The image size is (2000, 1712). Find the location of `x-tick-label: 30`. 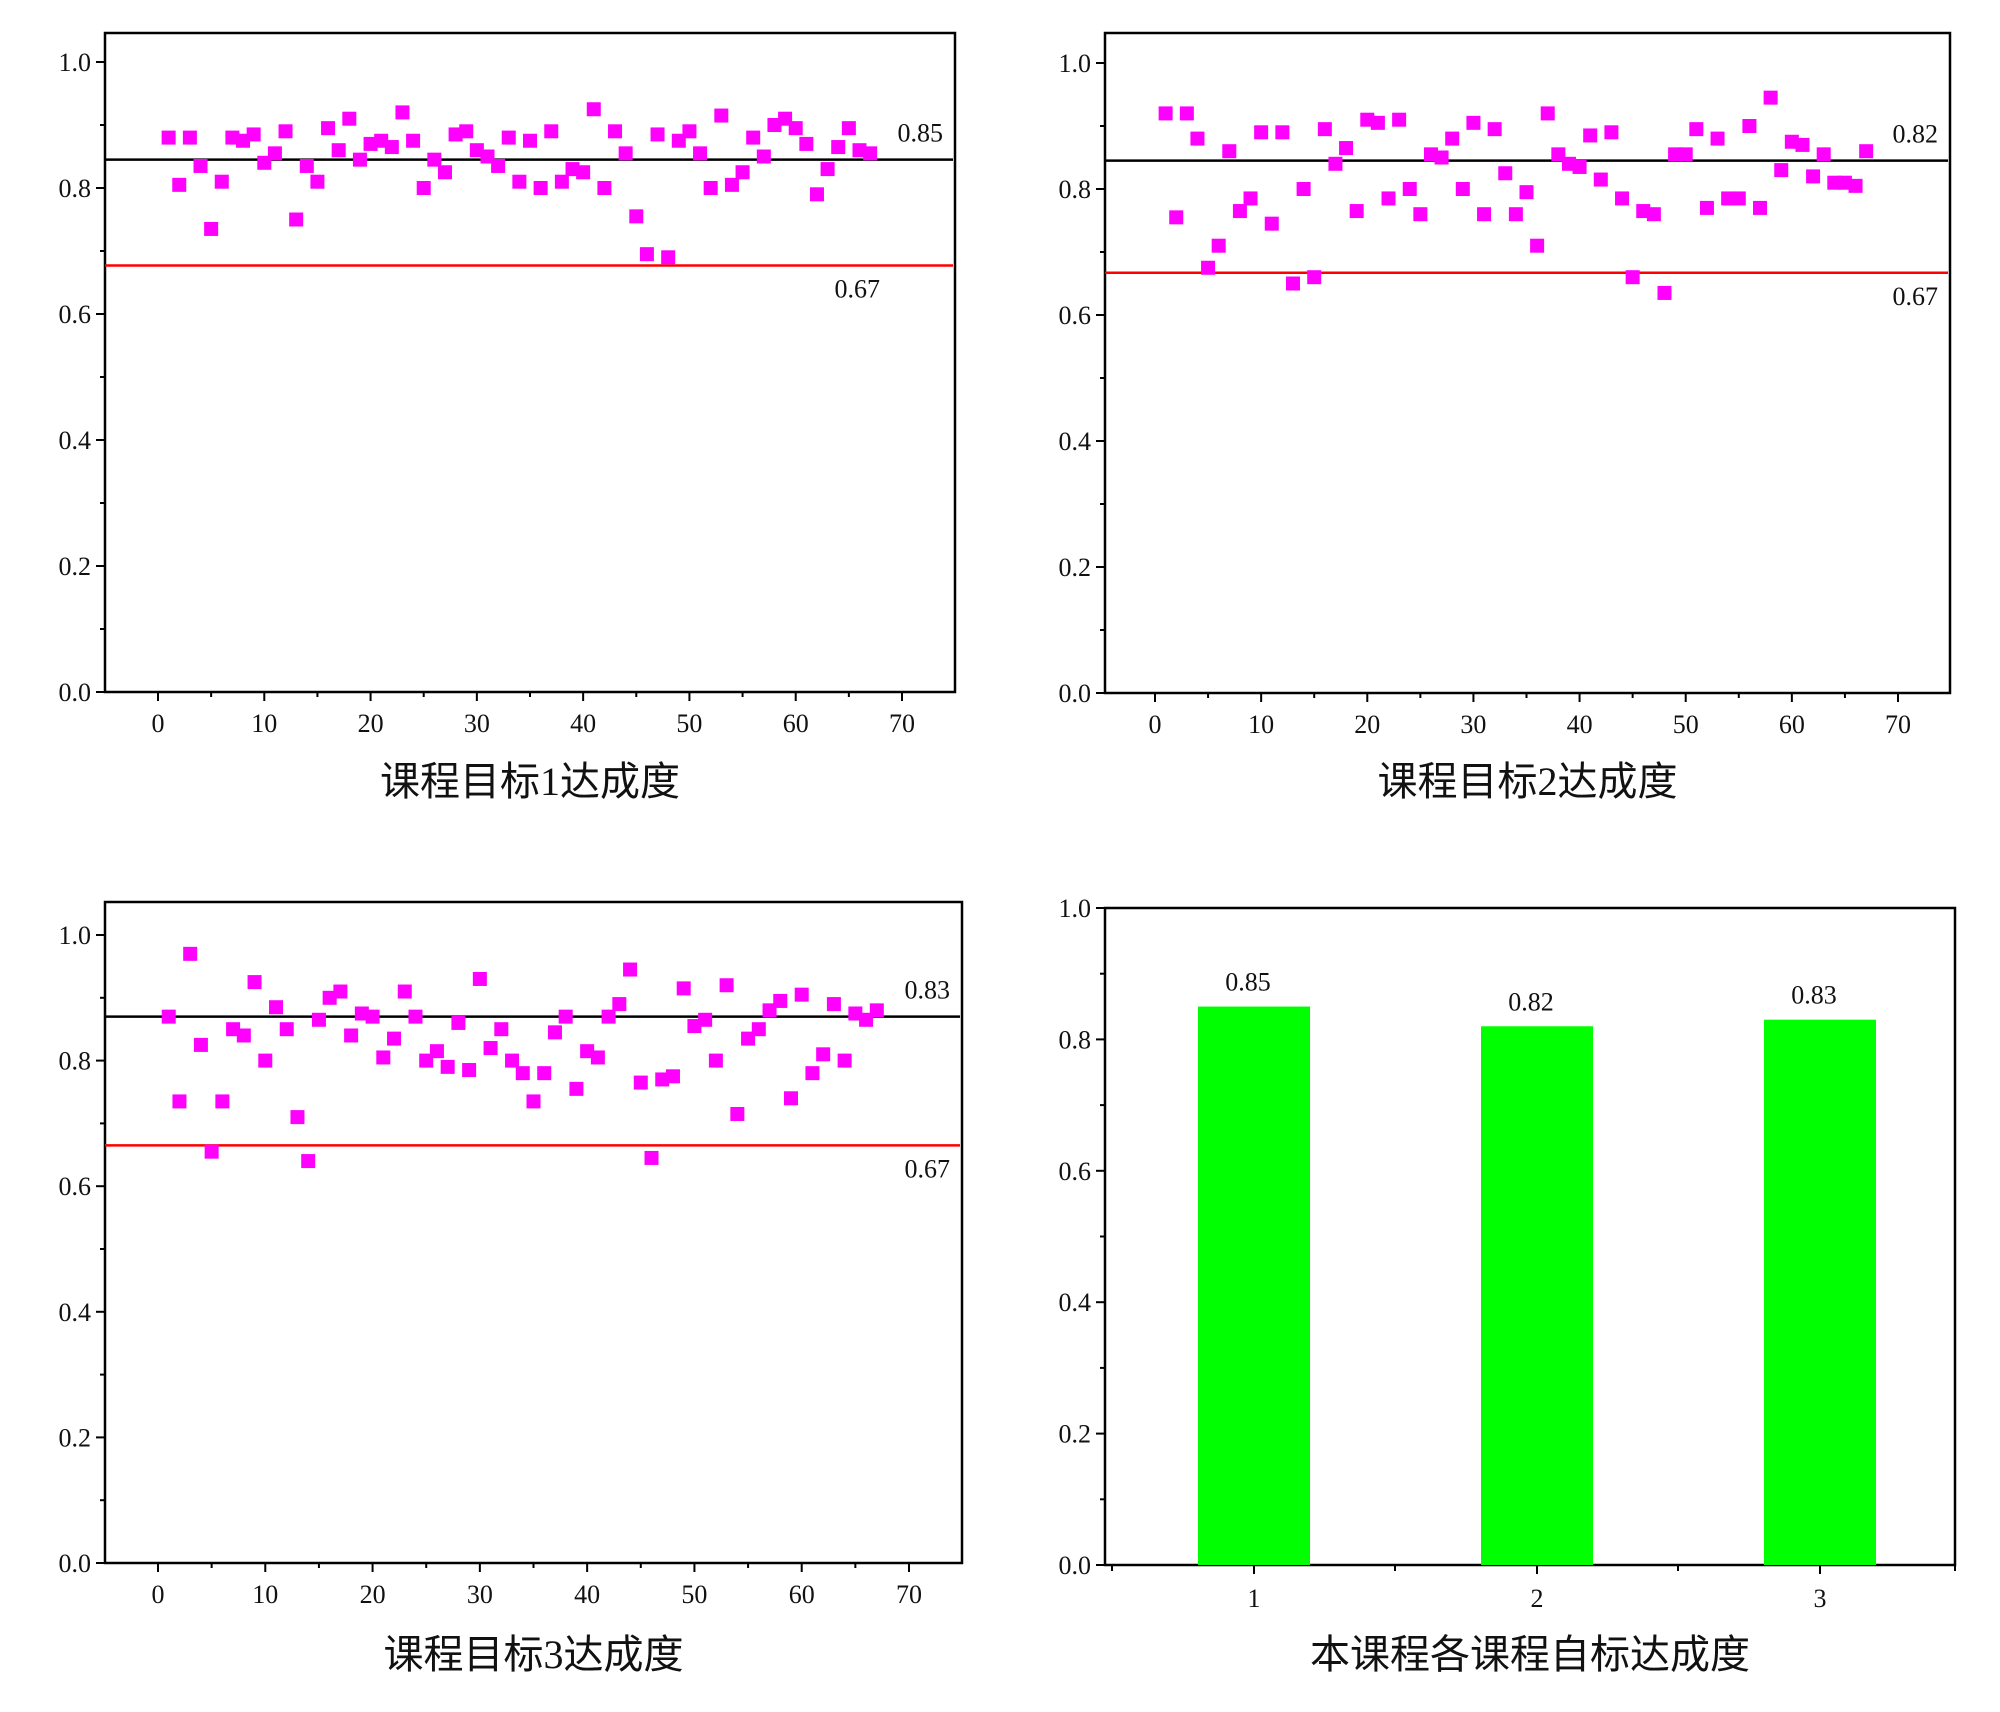

x-tick-label: 30 is located at coordinates (1473, 724).